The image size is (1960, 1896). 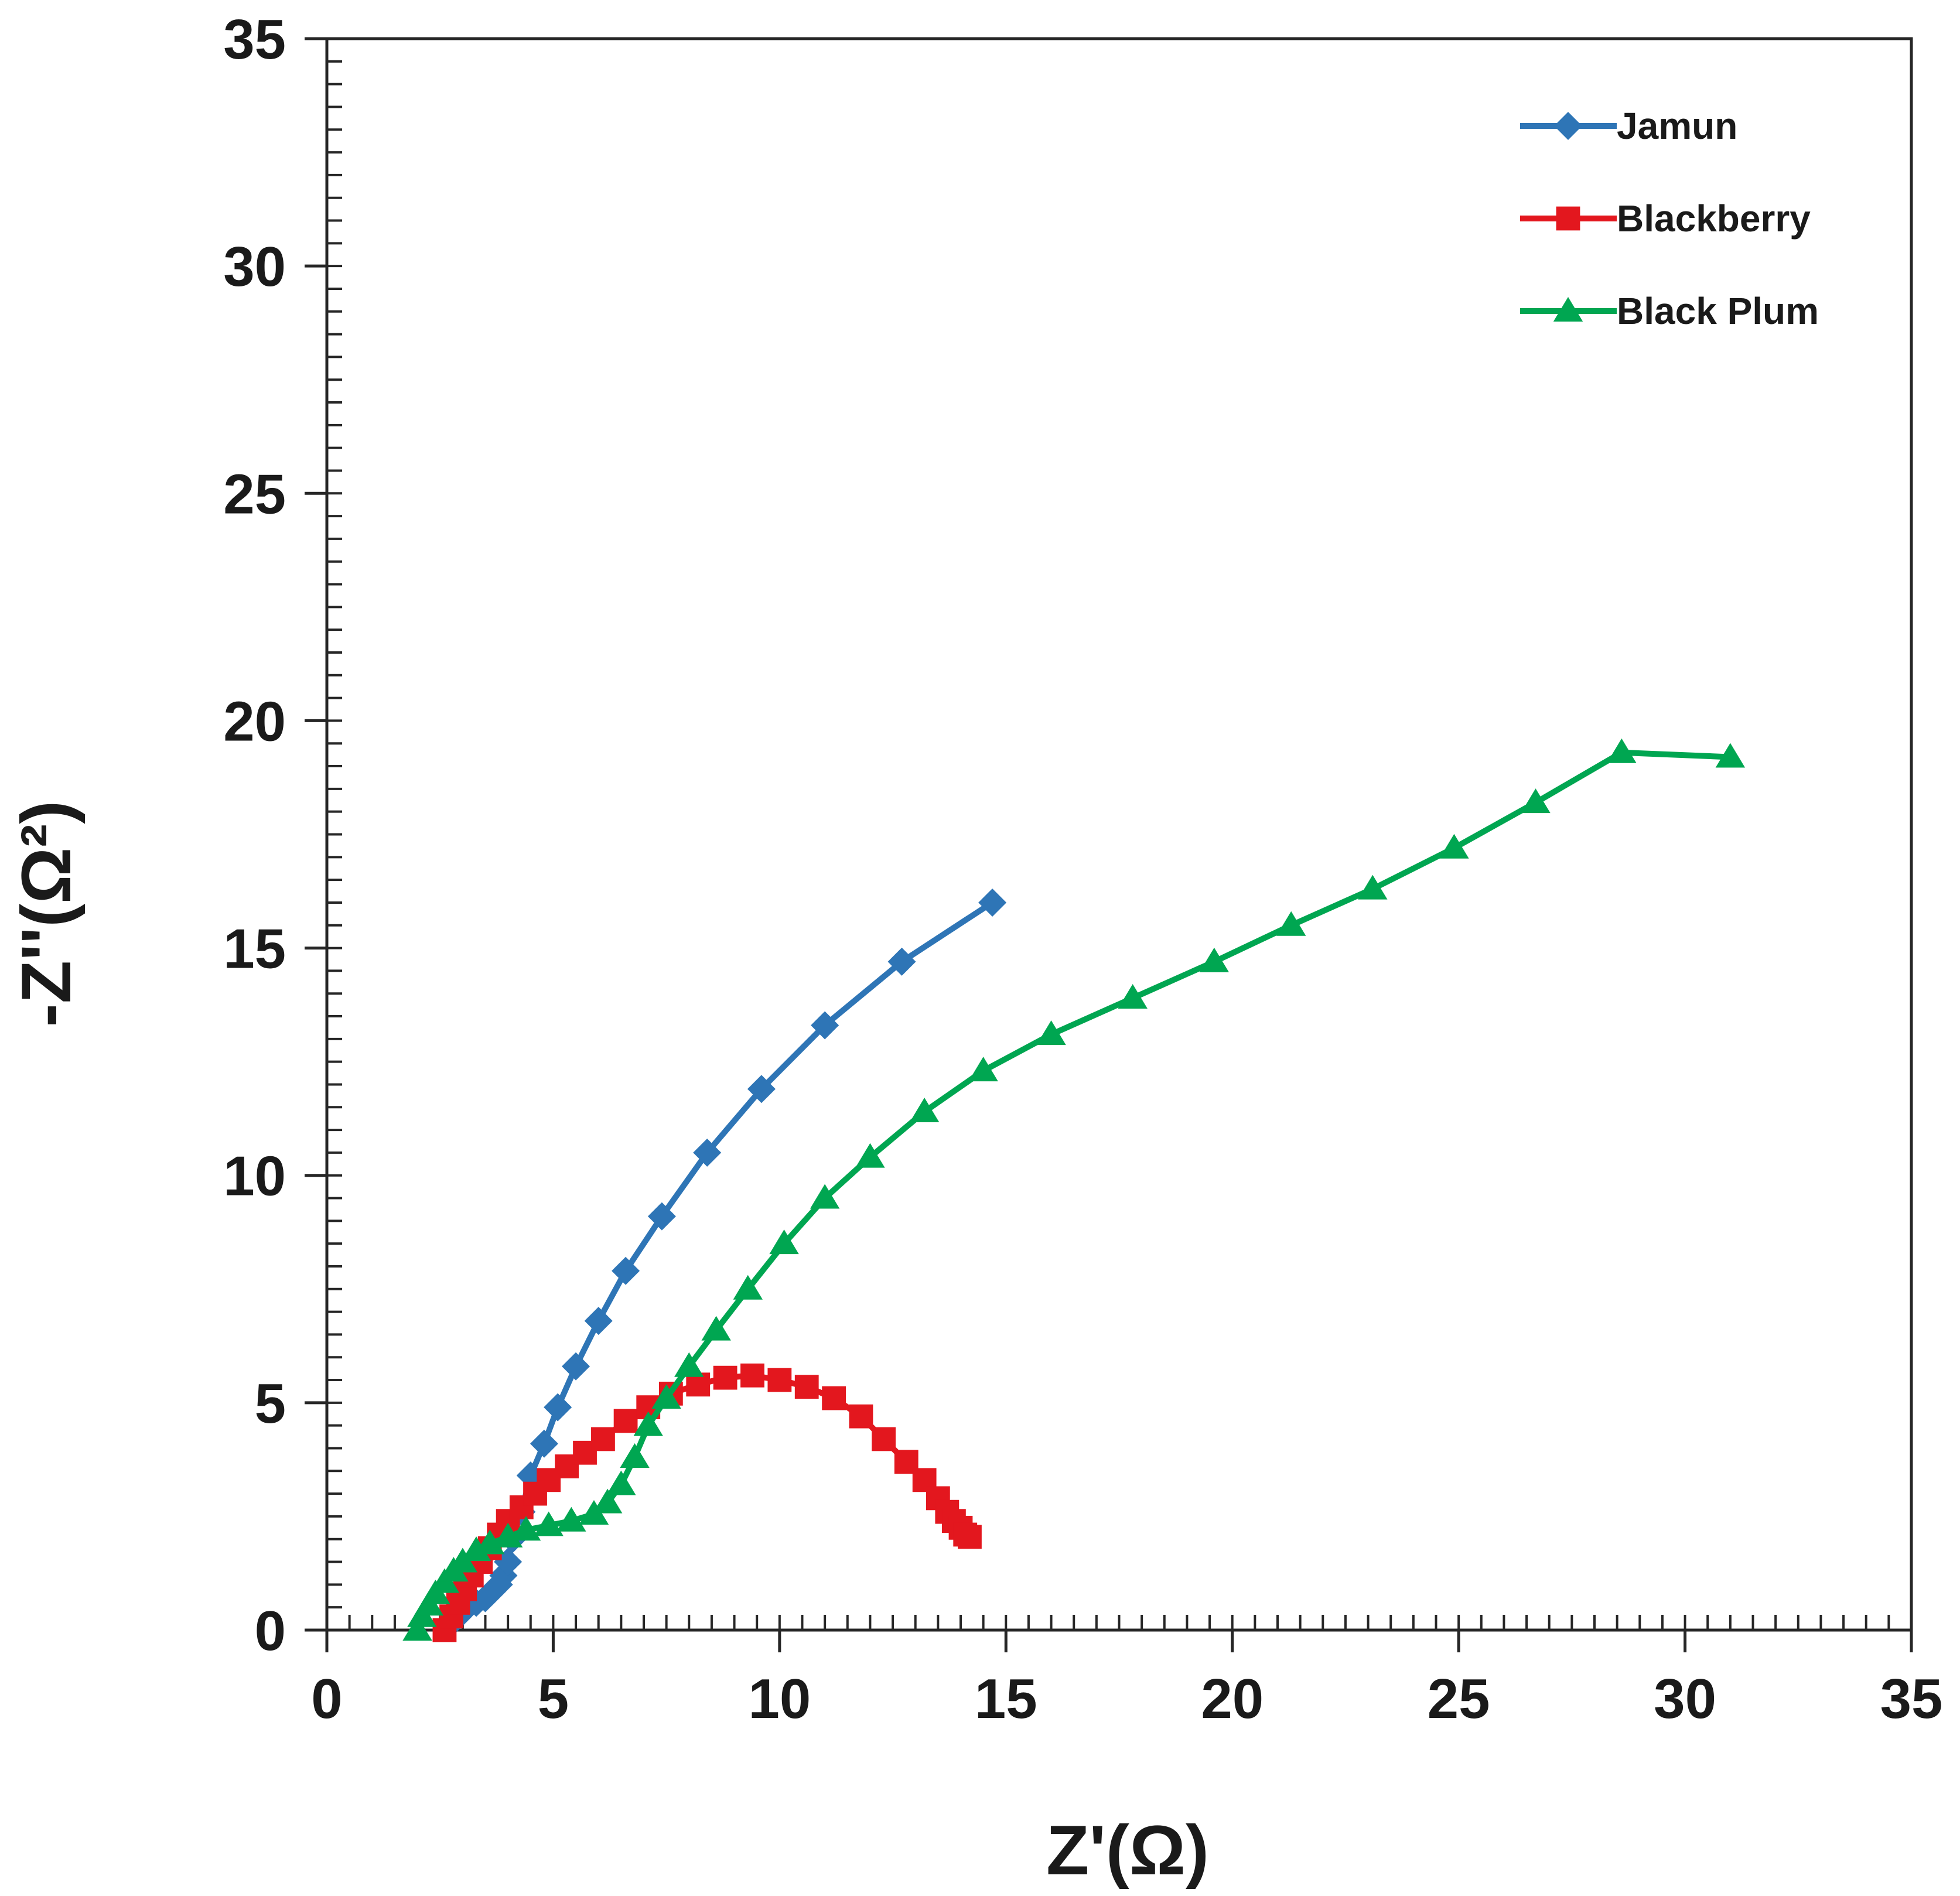 What do you see at coordinates (1006, 1699) in the screenshot?
I see `x-tick-label: 15` at bounding box center [1006, 1699].